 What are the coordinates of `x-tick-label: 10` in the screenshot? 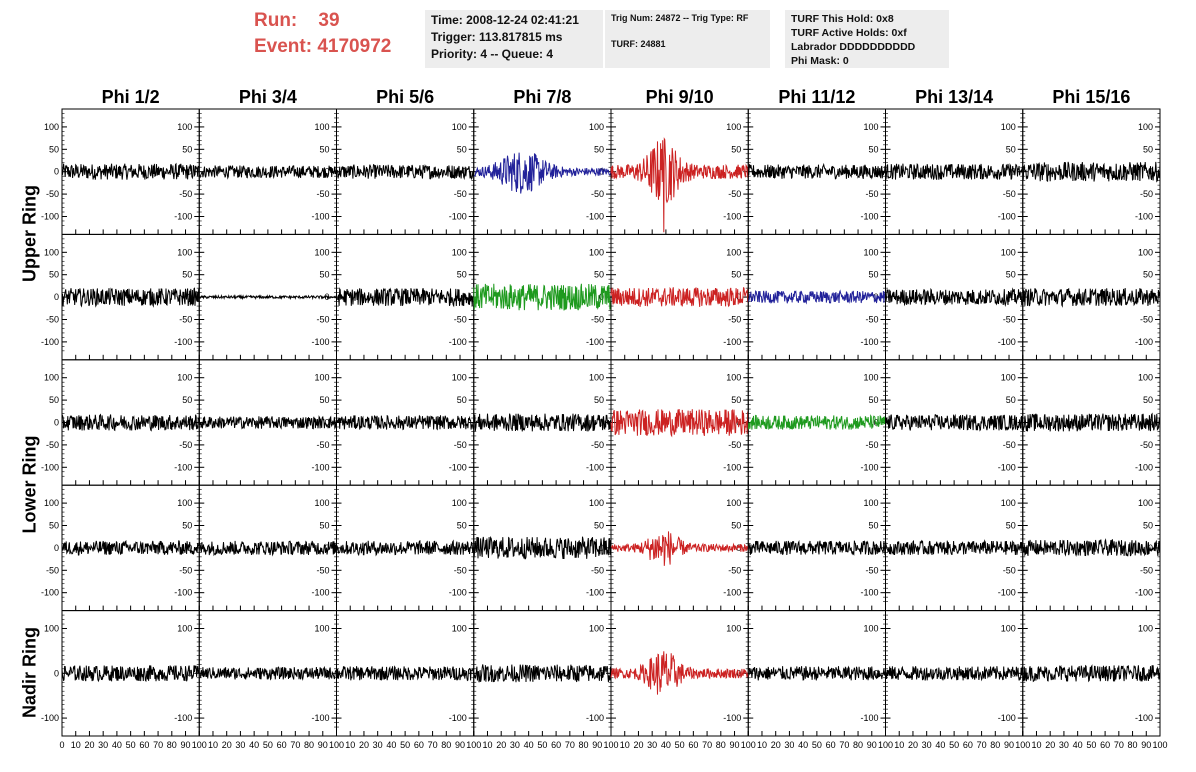 It's located at (762, 745).